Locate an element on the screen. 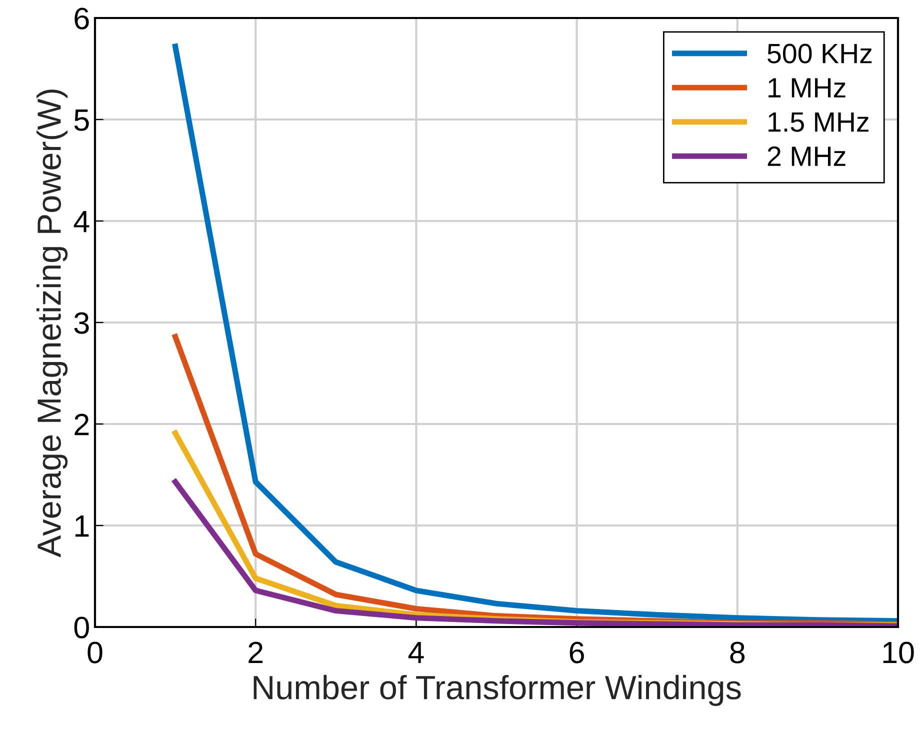 This screenshot has height=743, width=922. y-tick-label: 3 is located at coordinates (81, 323).